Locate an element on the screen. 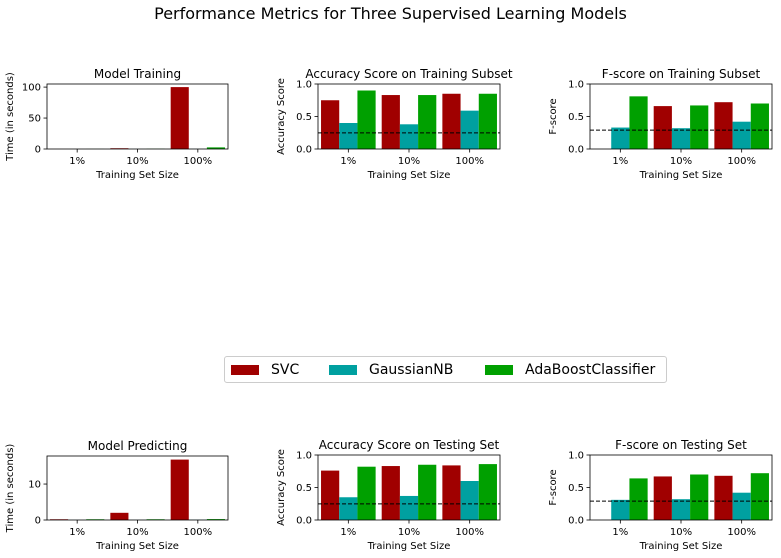 The image size is (781, 558). subplot-title: Accuracy Score on Training Subset is located at coordinates (408, 74).